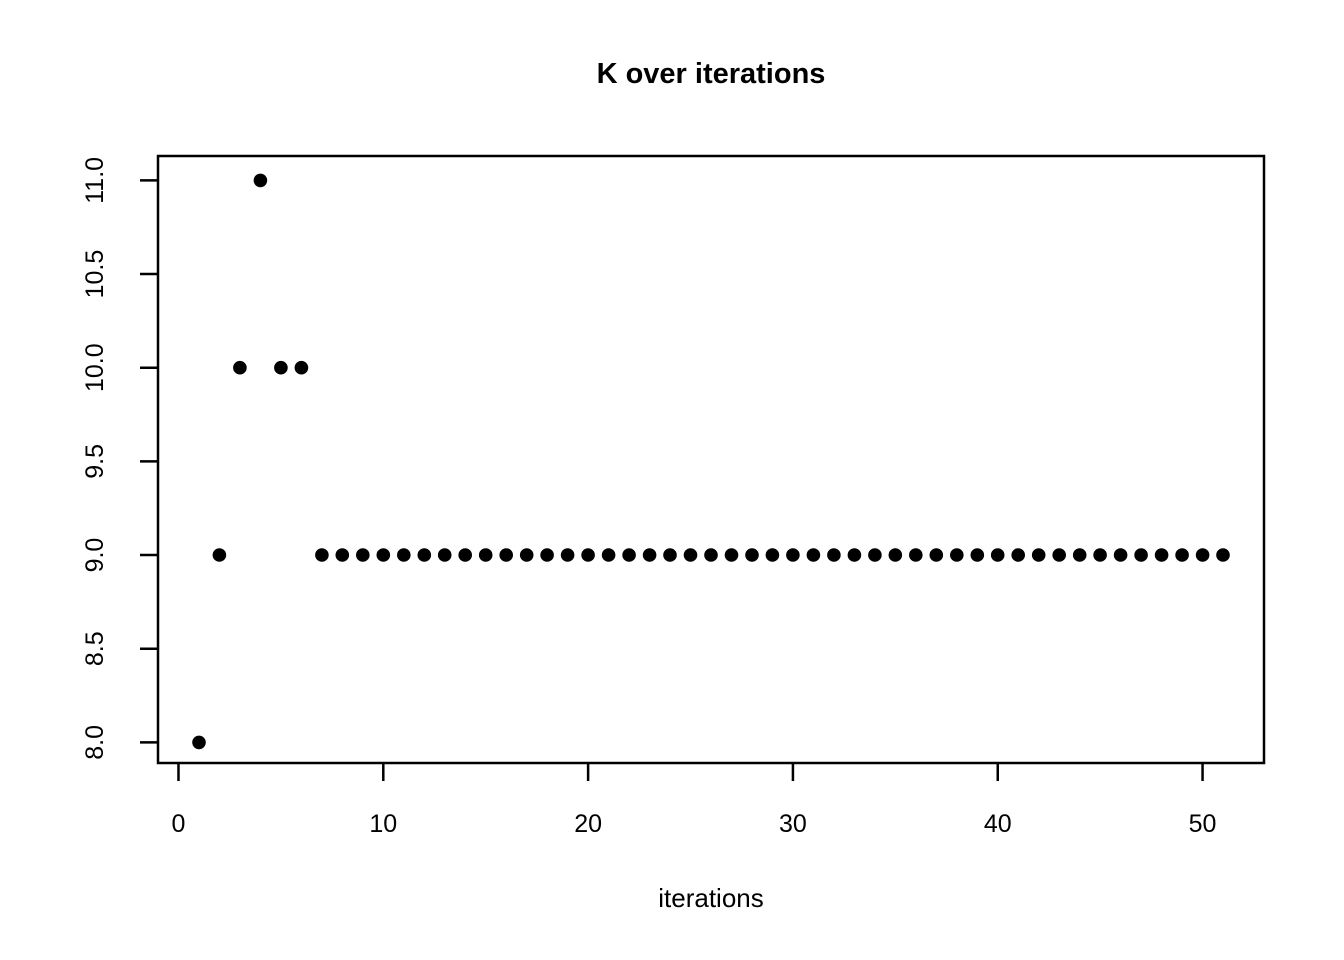 The height and width of the screenshot is (960, 1344). I want to click on x-tick-label: 0, so click(179, 824).